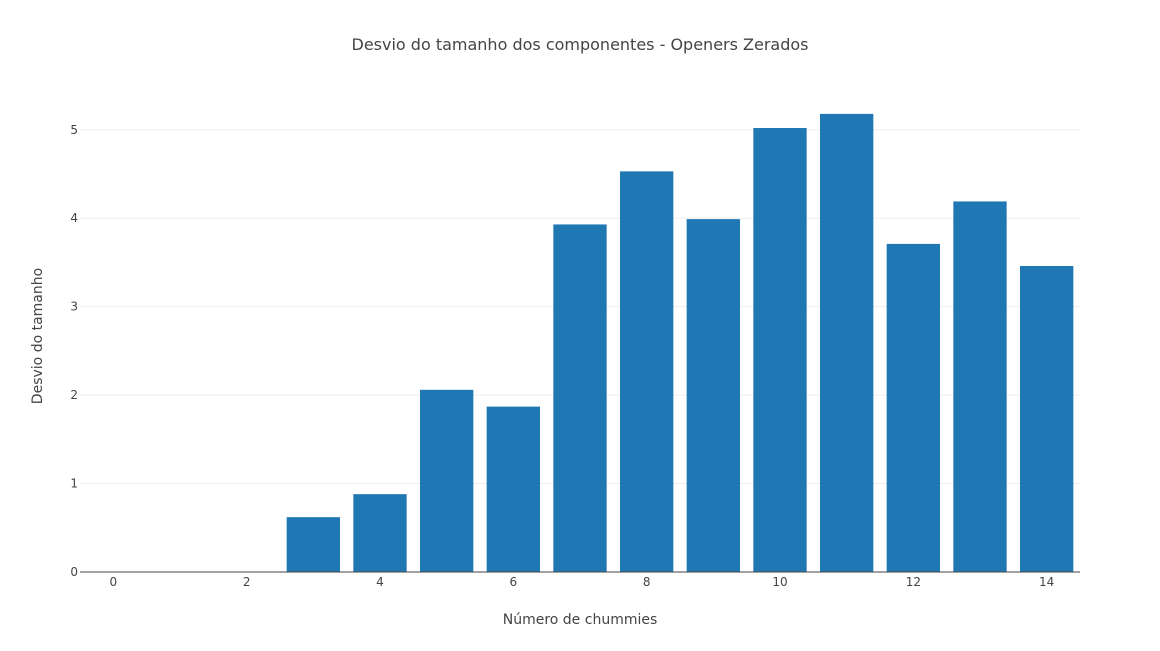  I want to click on x-tick-label: 0, so click(114, 582).